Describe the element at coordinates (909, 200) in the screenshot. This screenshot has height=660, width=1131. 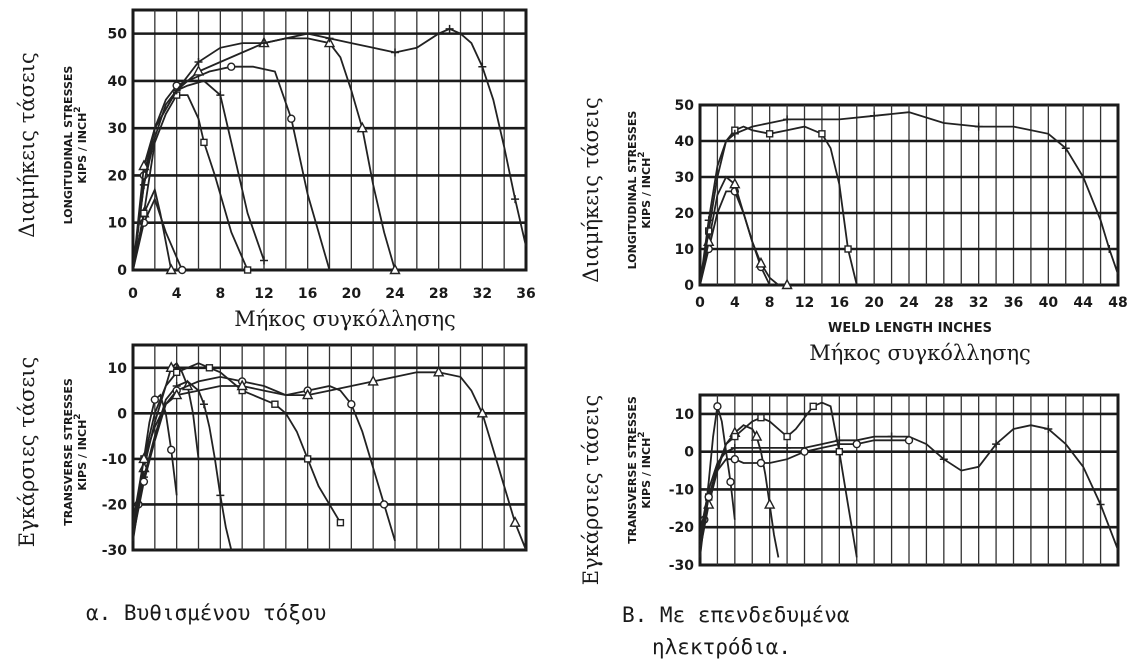
I see `panel-b-long-curves` at that location.